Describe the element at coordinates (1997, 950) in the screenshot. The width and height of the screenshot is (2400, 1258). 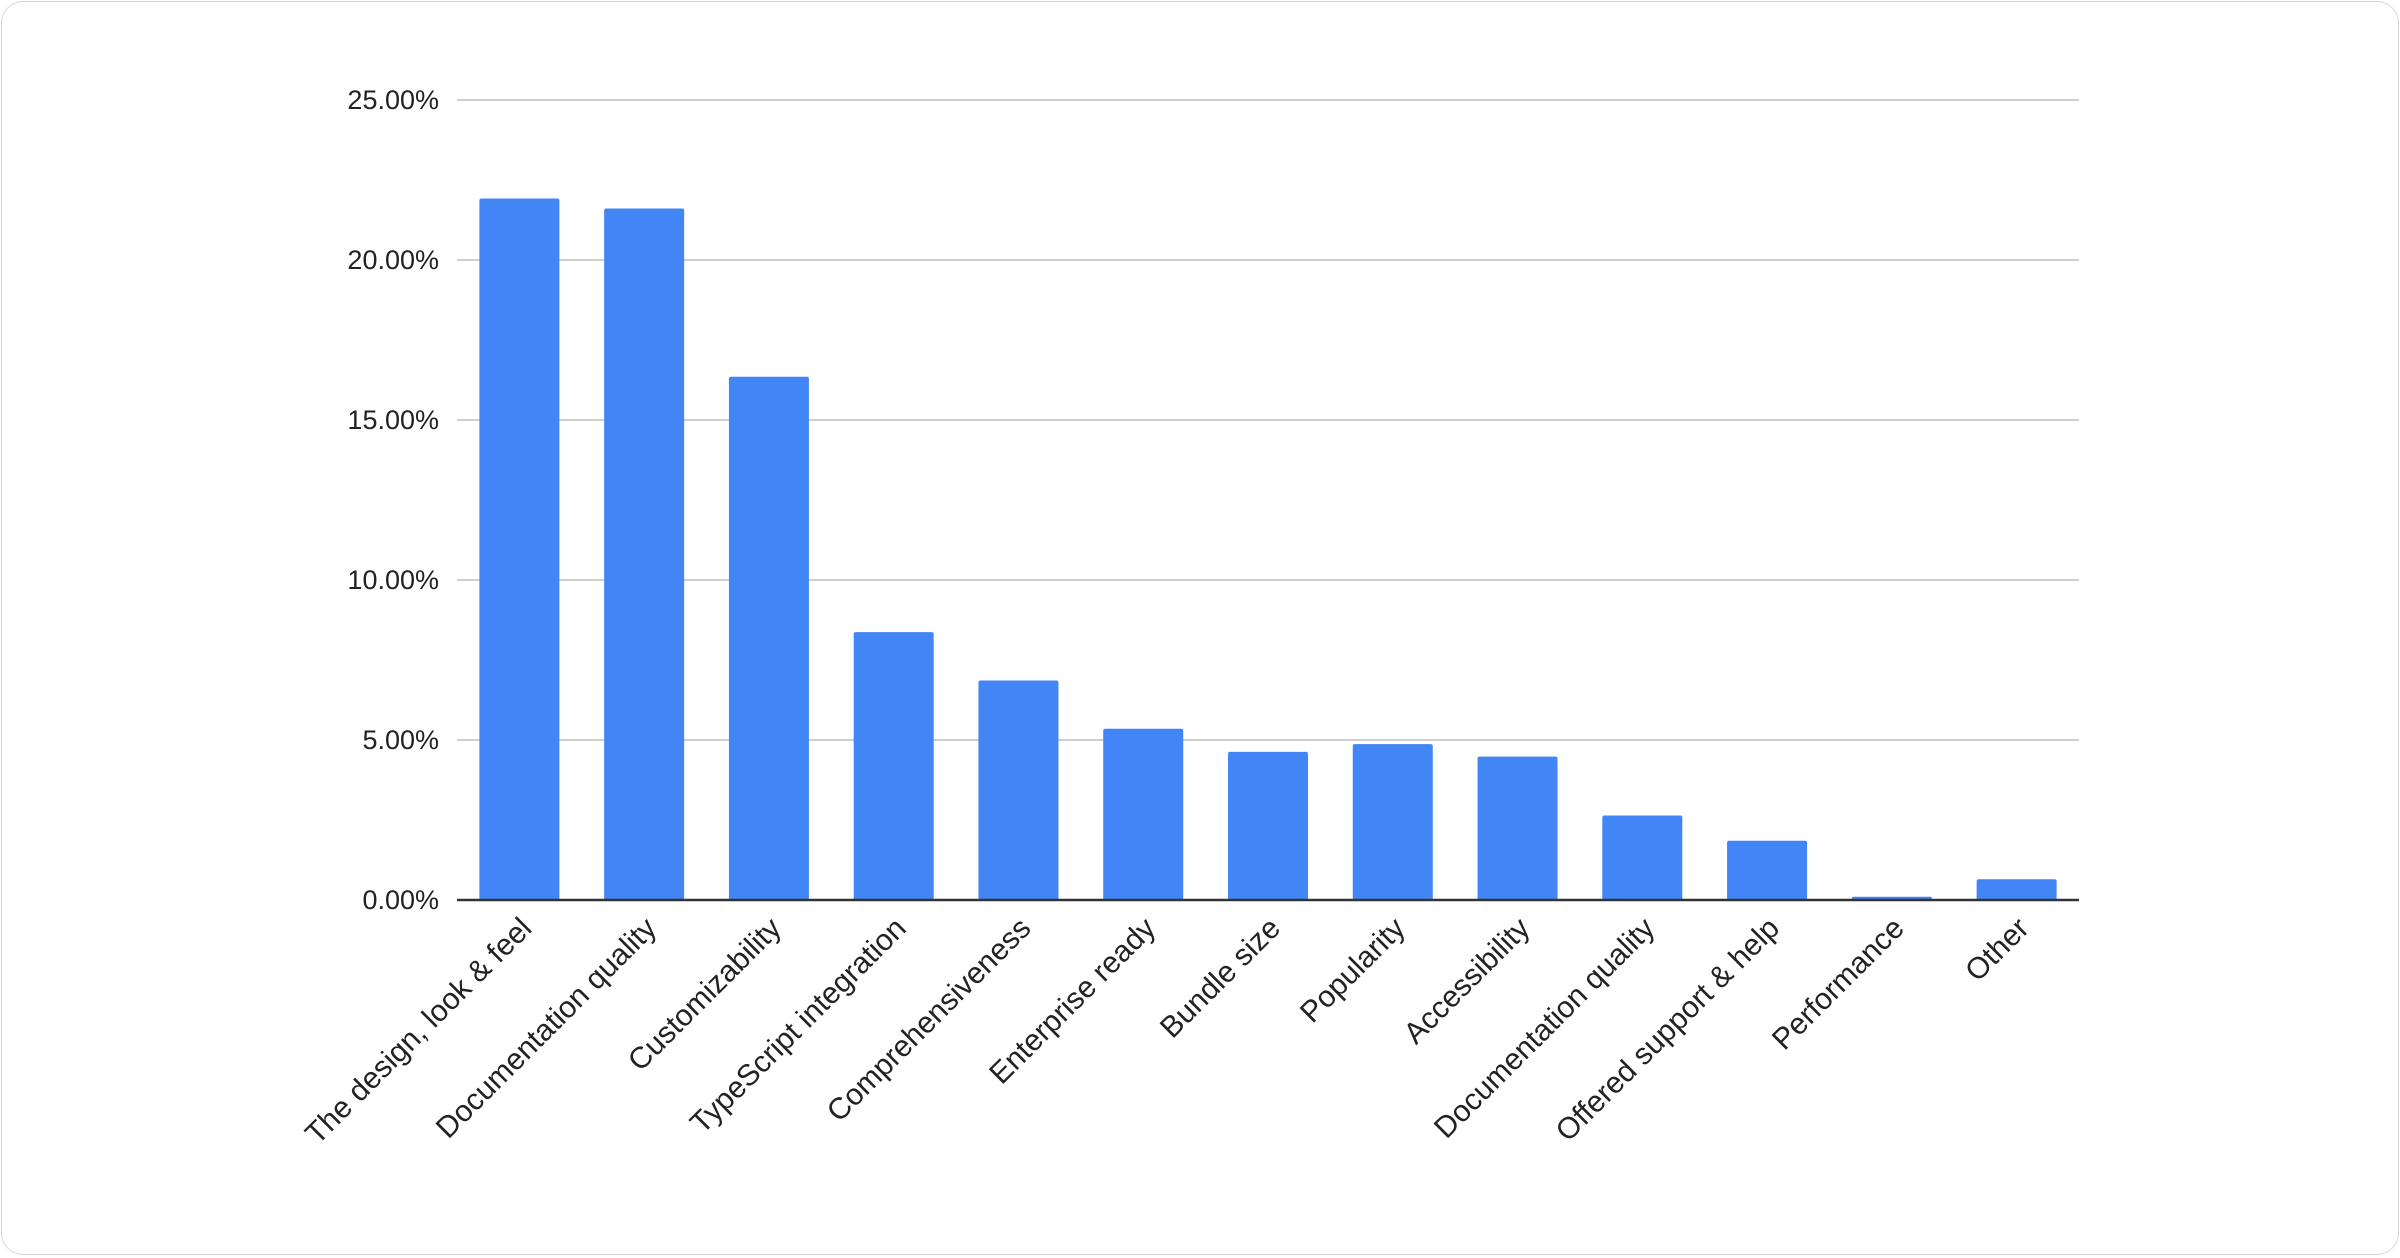
I see `x-tick-label: Other` at that location.